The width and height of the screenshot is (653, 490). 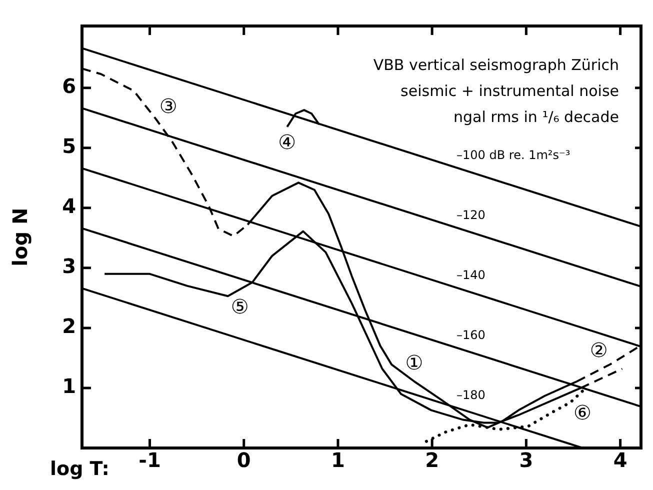 What do you see at coordinates (20, 237) in the screenshot?
I see `y-axis-title: log N` at bounding box center [20, 237].